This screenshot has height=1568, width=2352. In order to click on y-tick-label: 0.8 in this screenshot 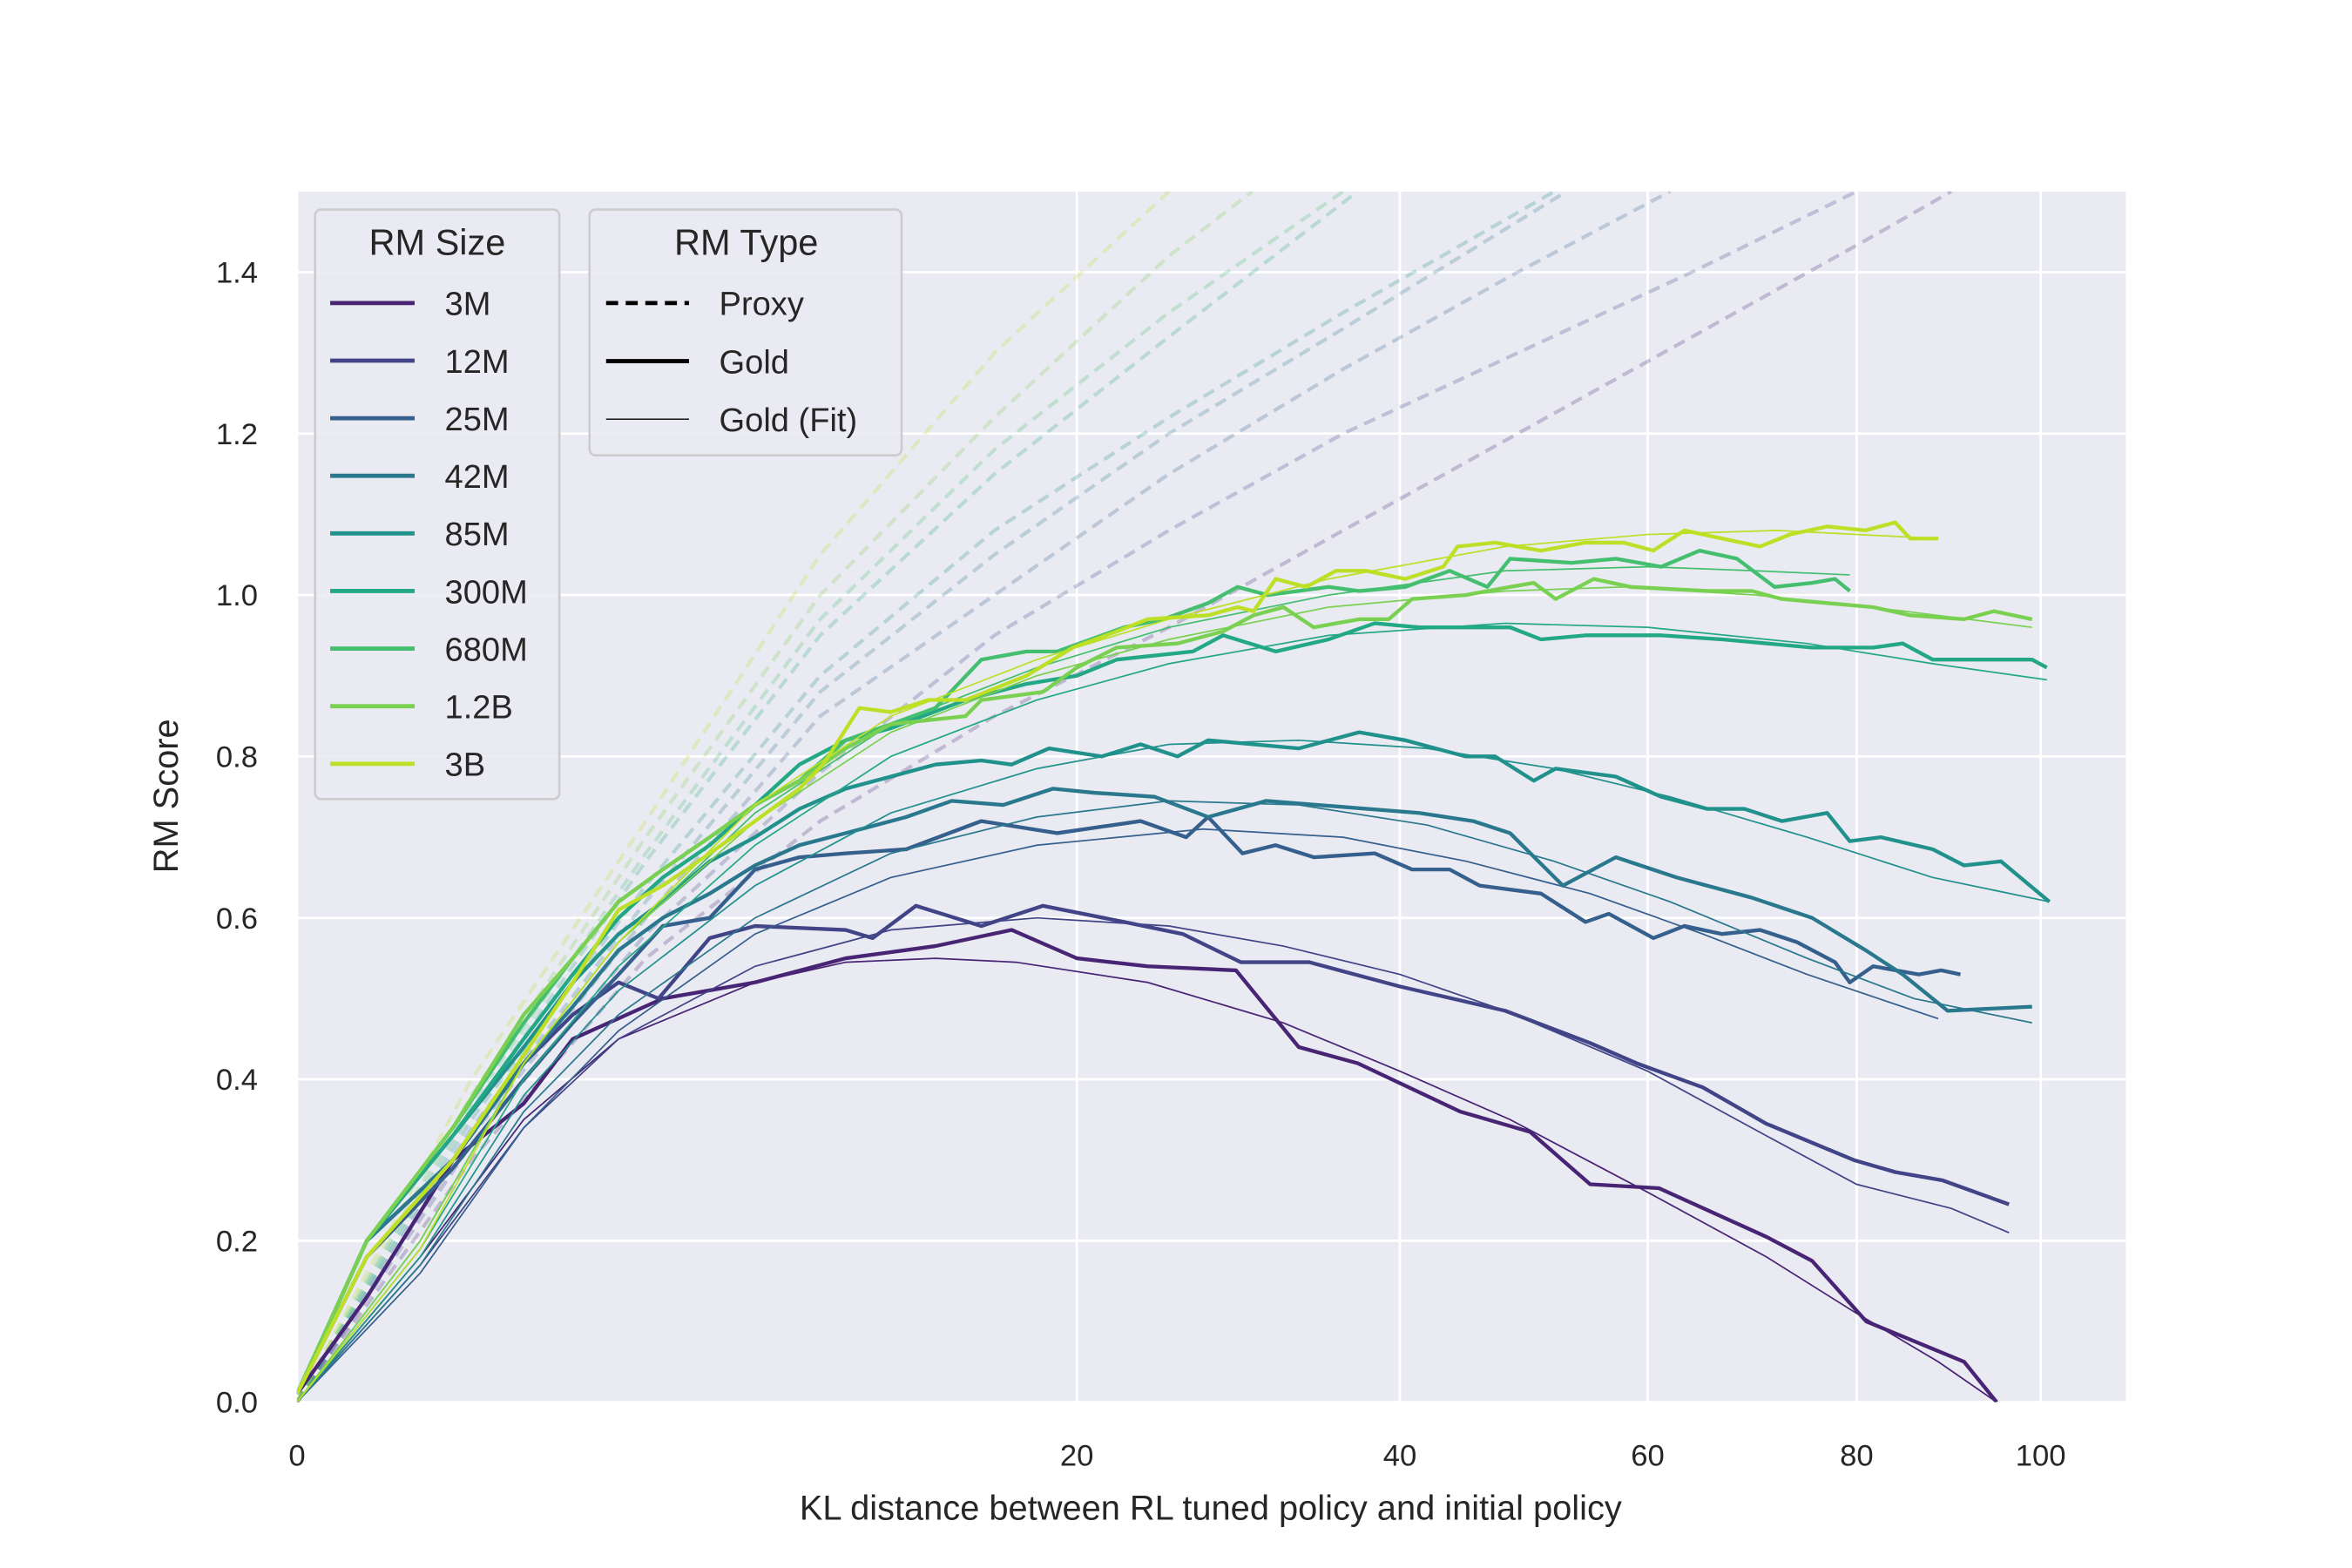, I will do `click(237, 757)`.